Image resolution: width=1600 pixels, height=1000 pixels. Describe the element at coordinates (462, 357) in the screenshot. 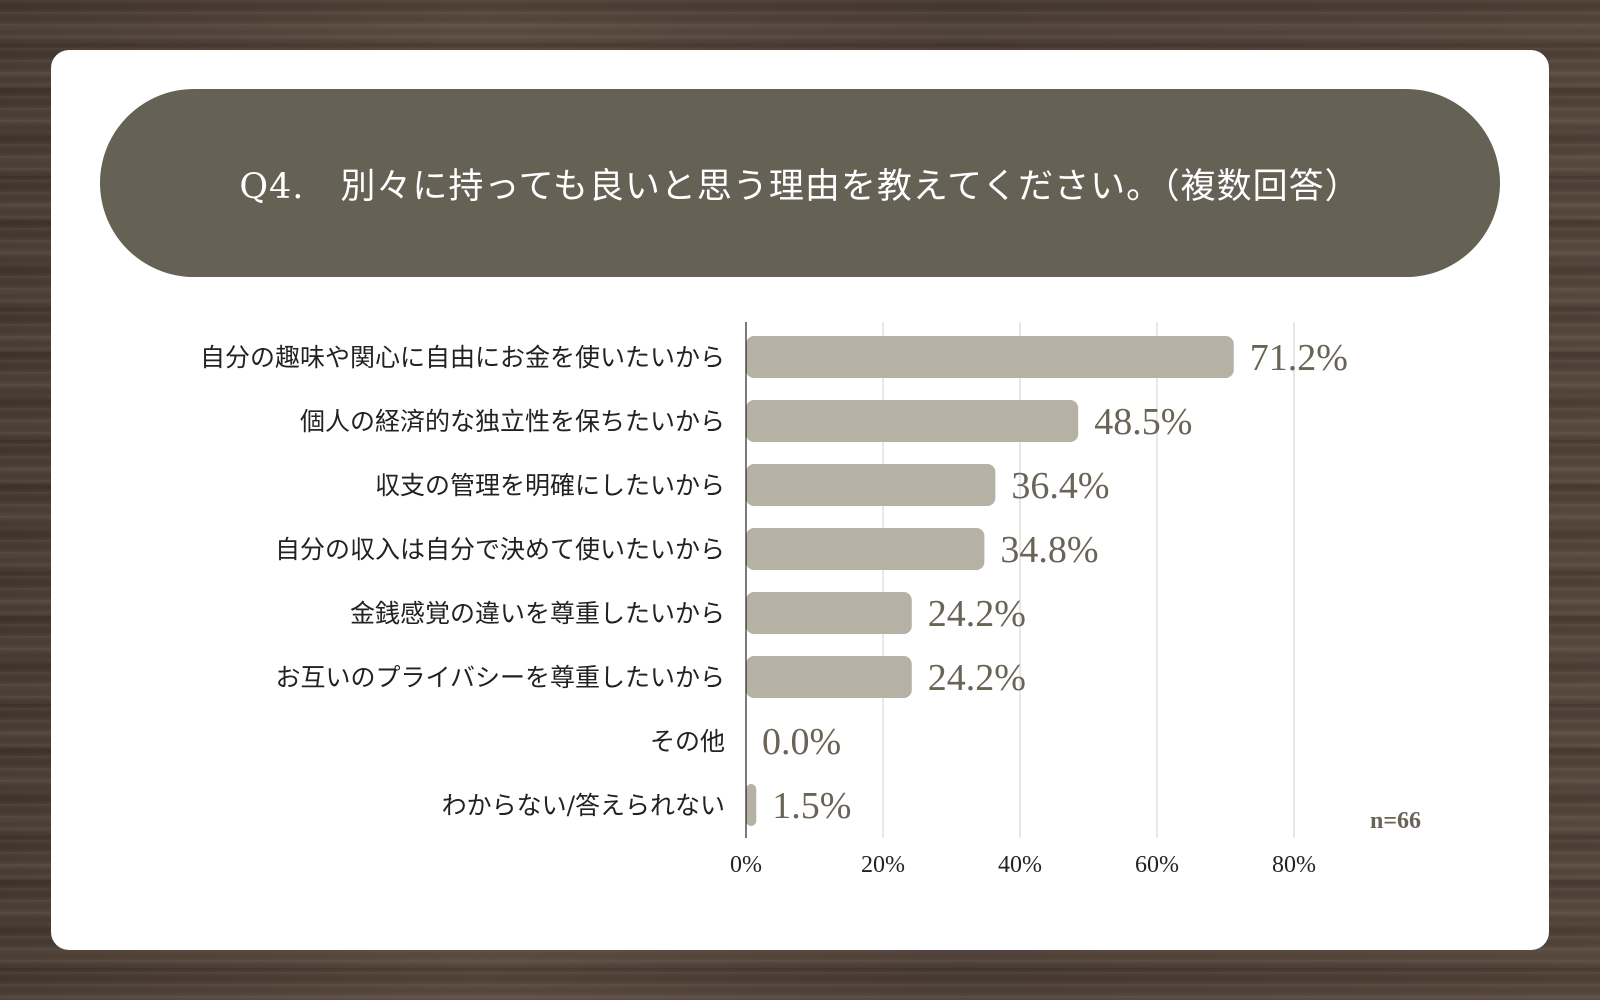

I see `category-label: 自分の趣味や関心に自由にお金を使いたいから` at that location.